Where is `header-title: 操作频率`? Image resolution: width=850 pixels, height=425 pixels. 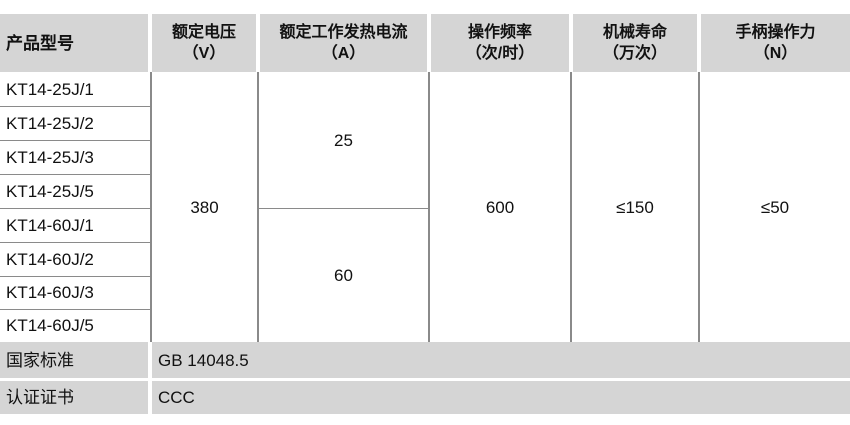
header-title: 操作频率 is located at coordinates (499, 32).